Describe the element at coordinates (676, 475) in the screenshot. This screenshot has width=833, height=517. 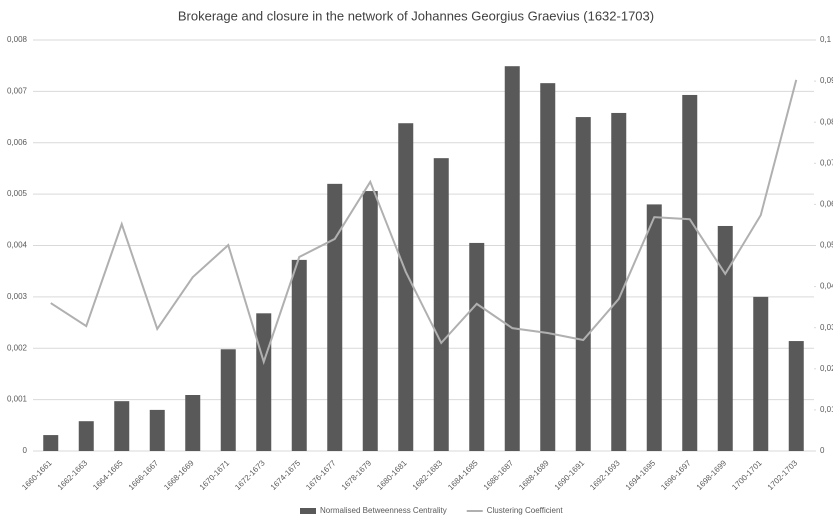
I see `x-tick-label: 1696-1697` at that location.